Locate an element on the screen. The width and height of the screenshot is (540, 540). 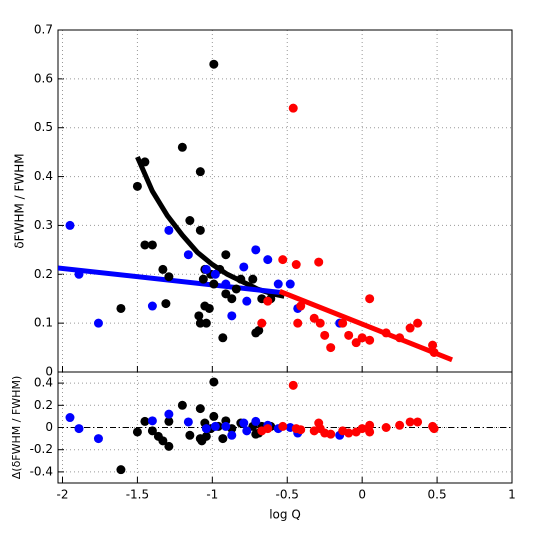
x-tick-label: 0.5 is located at coordinates (437, 495).